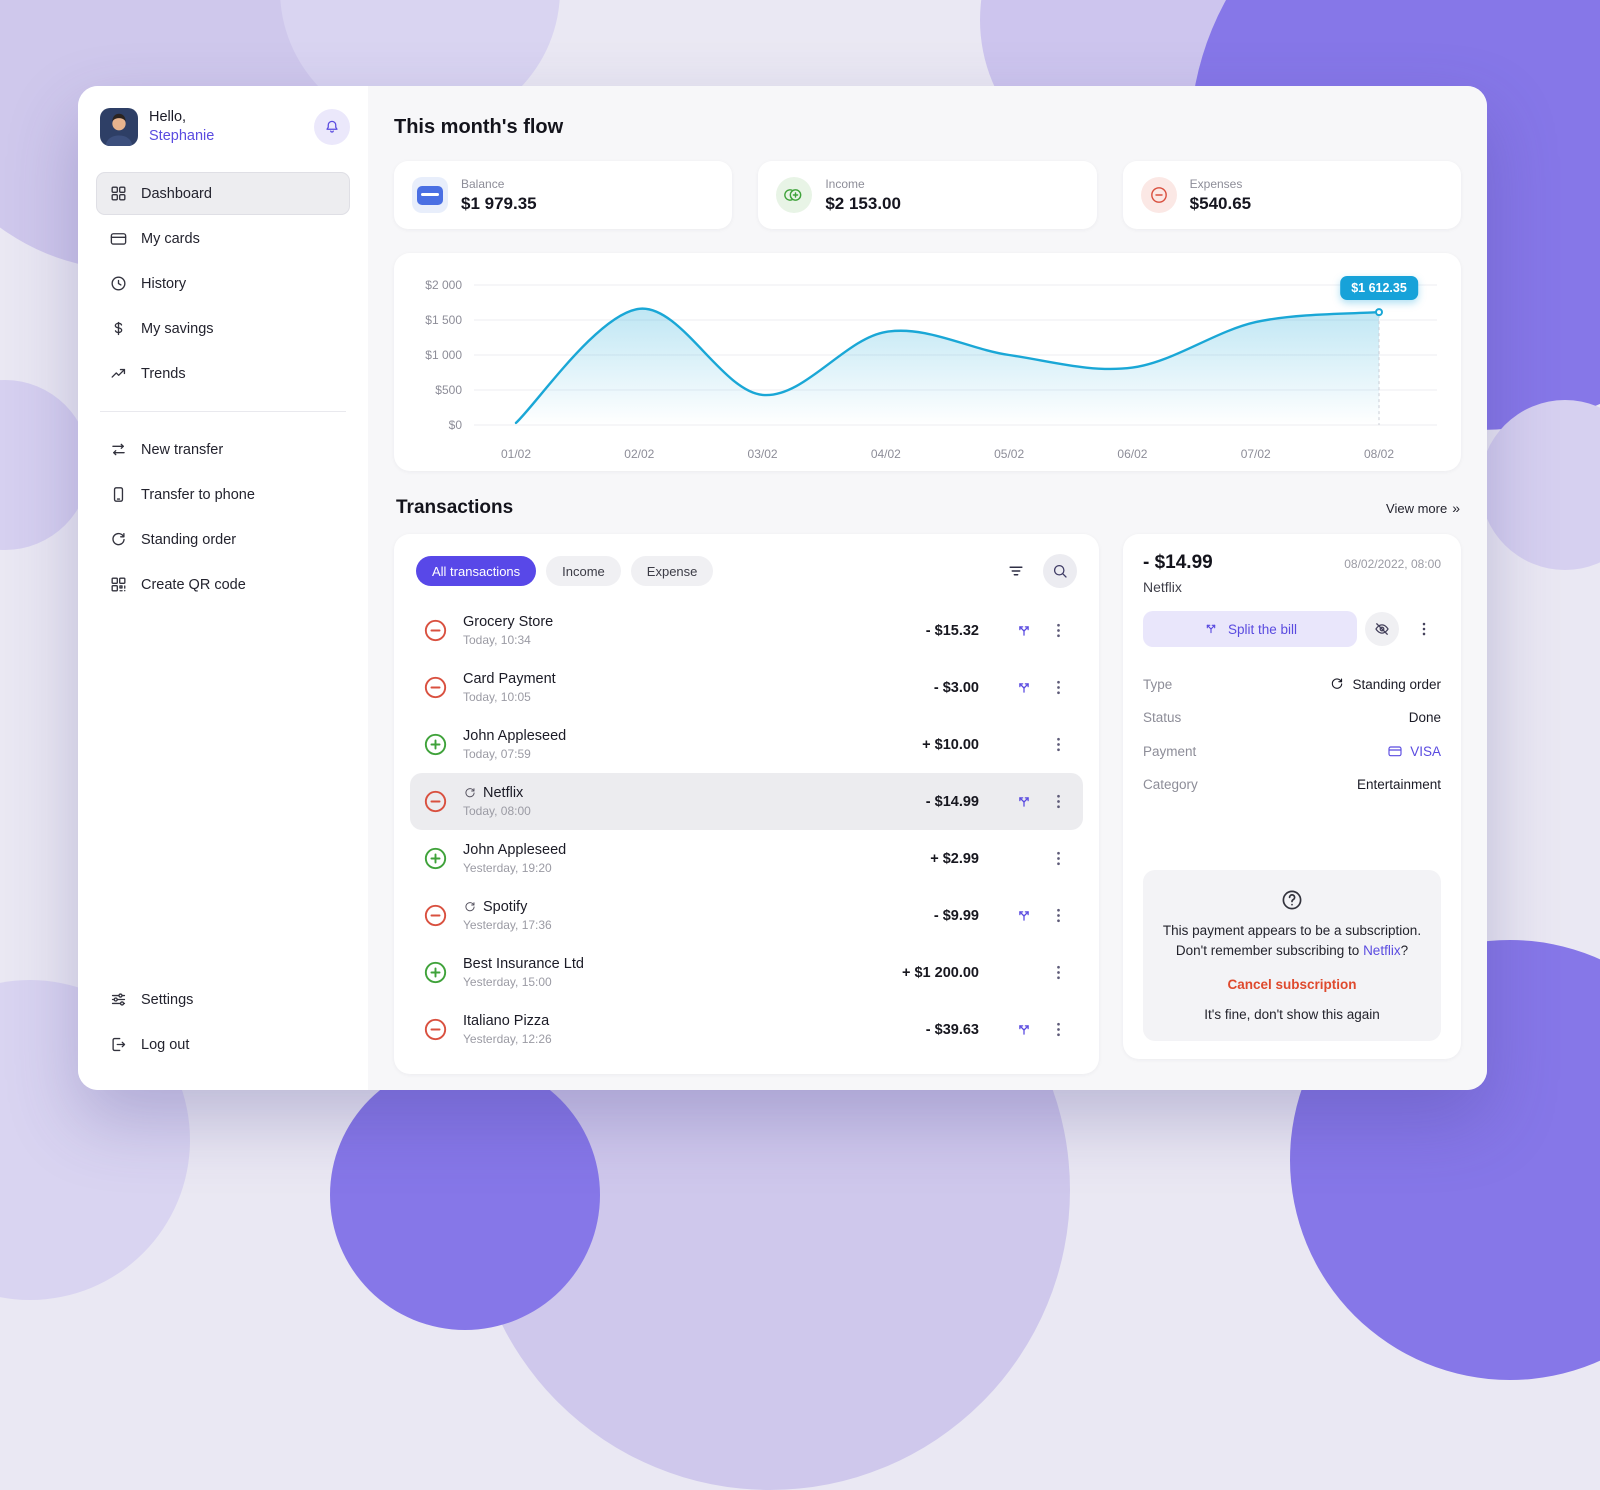 This screenshot has width=1600, height=1490. What do you see at coordinates (746, 858) in the screenshot?
I see `transaction-row-john-appleseed: John Appleseed Yesterday, 19:20 + $2.99` at bounding box center [746, 858].